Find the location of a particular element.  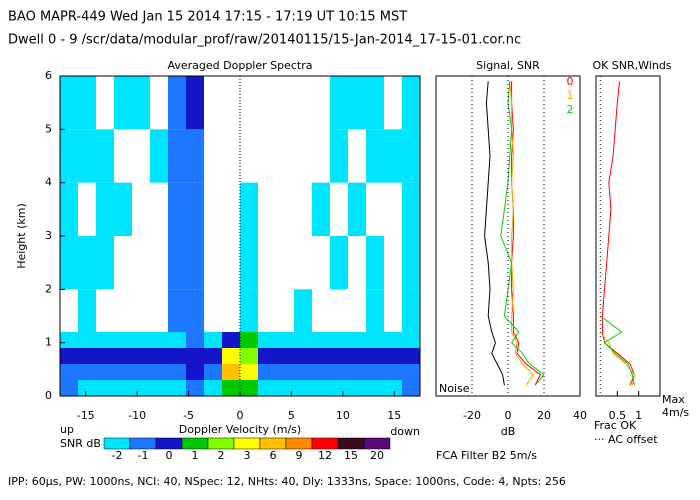

y-tick-label: 0 is located at coordinates (48, 395).